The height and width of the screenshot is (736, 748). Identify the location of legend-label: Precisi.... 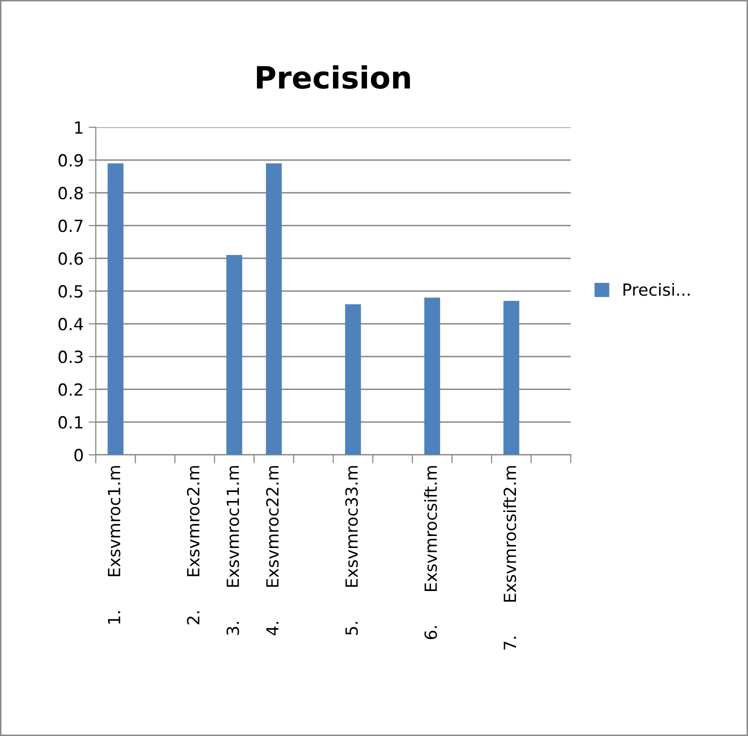
(657, 289).